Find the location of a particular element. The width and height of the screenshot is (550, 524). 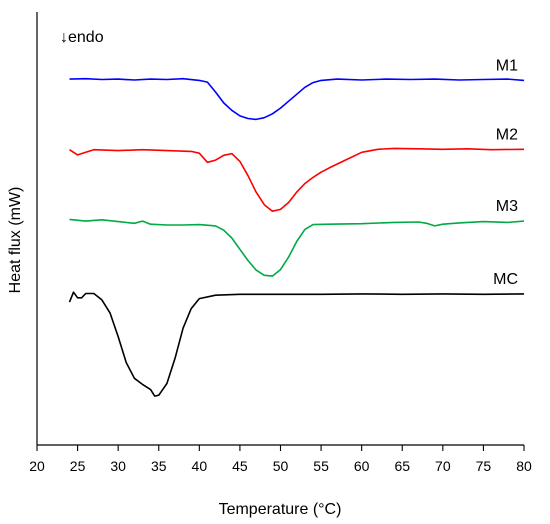

x-tick-label: 20 is located at coordinates (37, 466).